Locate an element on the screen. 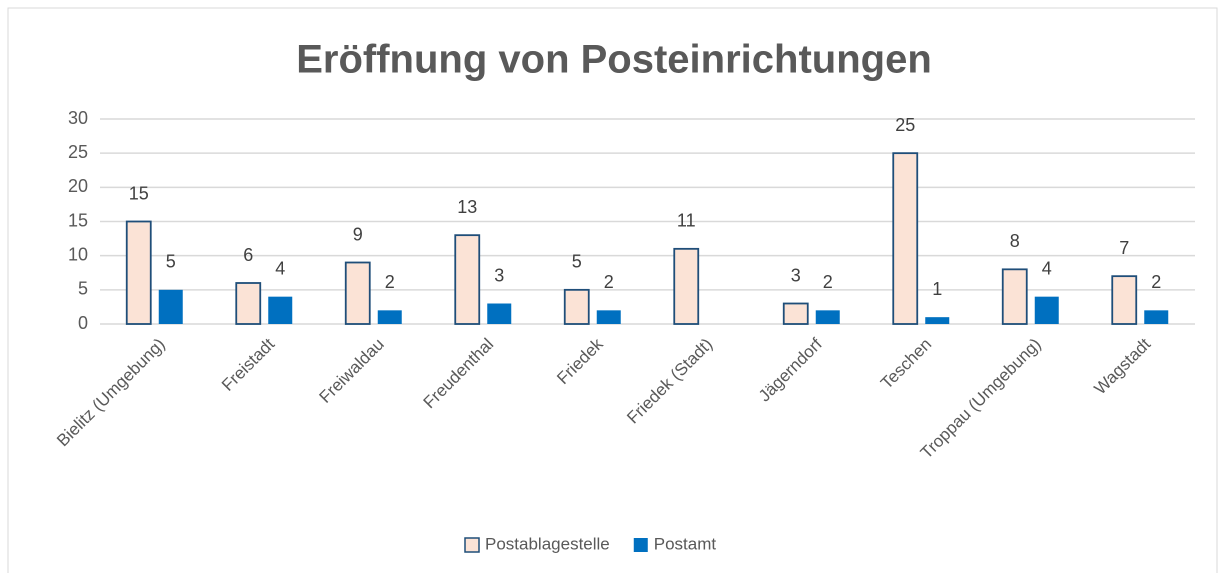 Image resolution: width=1225 pixels, height=573 pixels. legend-label: Postamt is located at coordinates (685, 543).